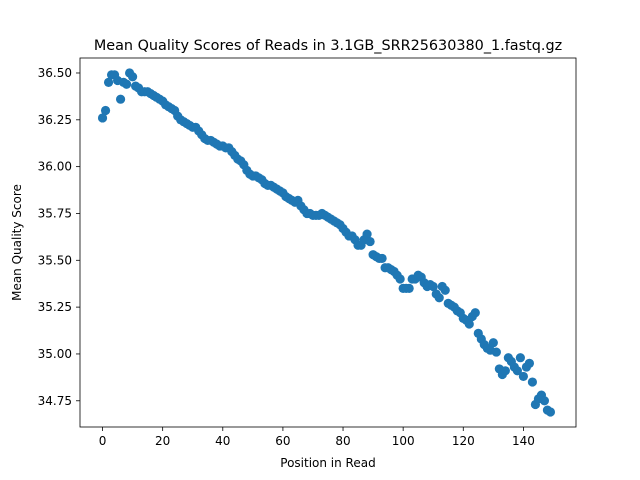 The image size is (640, 480). Describe the element at coordinates (327, 463) in the screenshot. I see `x-axis-title: Position in Read` at that location.